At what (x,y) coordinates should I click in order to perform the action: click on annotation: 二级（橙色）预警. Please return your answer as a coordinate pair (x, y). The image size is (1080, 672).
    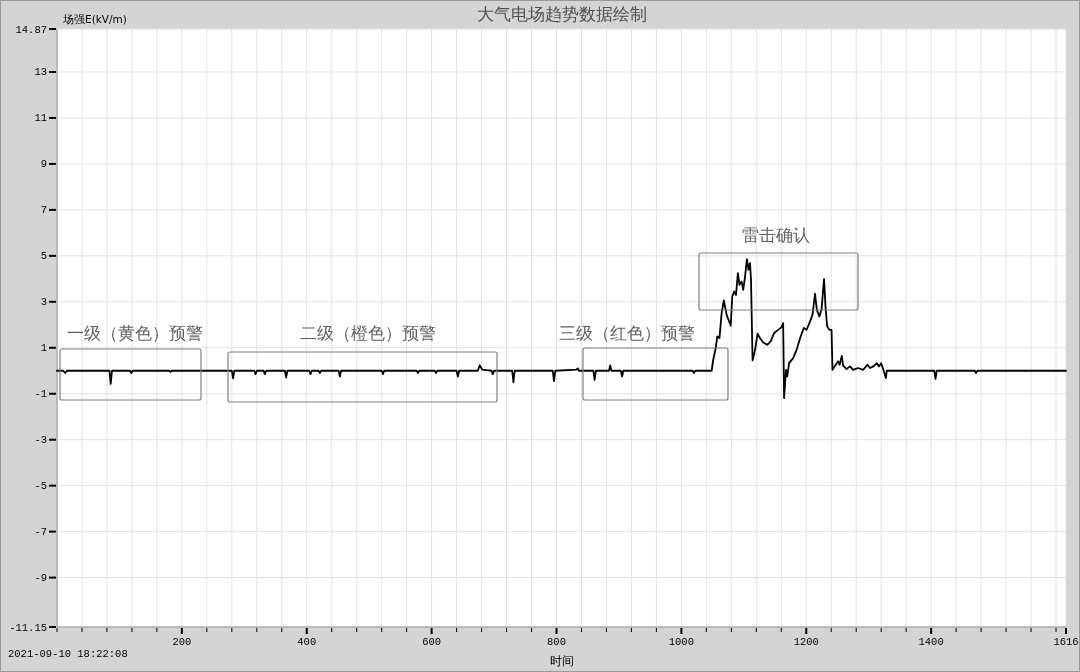
    Looking at the image, I should click on (368, 333).